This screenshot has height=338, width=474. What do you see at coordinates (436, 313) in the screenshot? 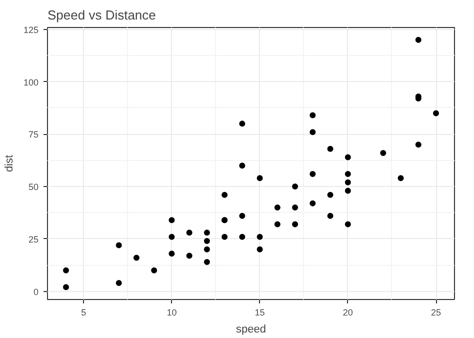
I see `x-tick-label: 25` at bounding box center [436, 313].